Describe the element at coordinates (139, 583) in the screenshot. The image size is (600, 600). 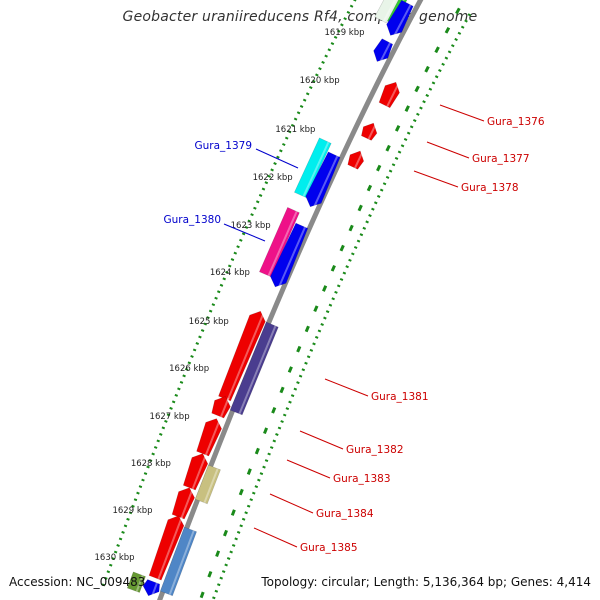
I see `gene-olive-highlight` at that location.